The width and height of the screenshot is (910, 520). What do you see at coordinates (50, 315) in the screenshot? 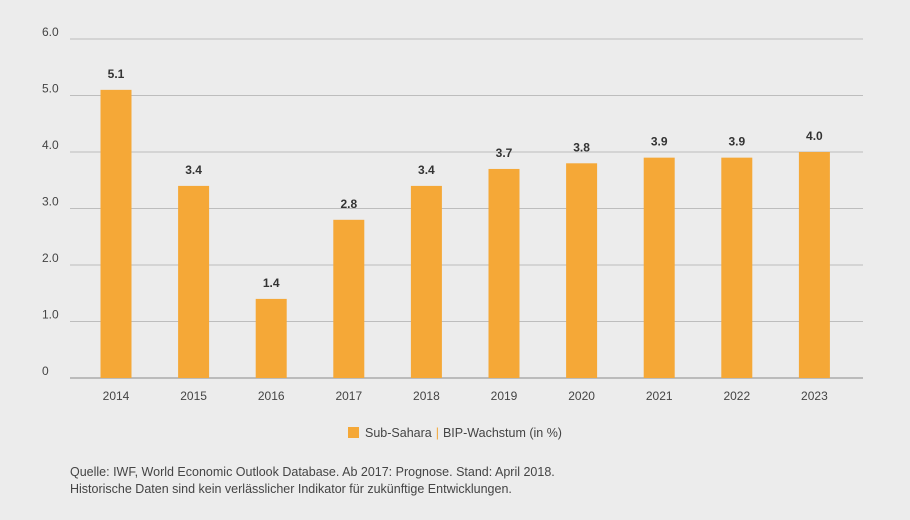
I see `y-tick-label: 1.0` at bounding box center [50, 315].